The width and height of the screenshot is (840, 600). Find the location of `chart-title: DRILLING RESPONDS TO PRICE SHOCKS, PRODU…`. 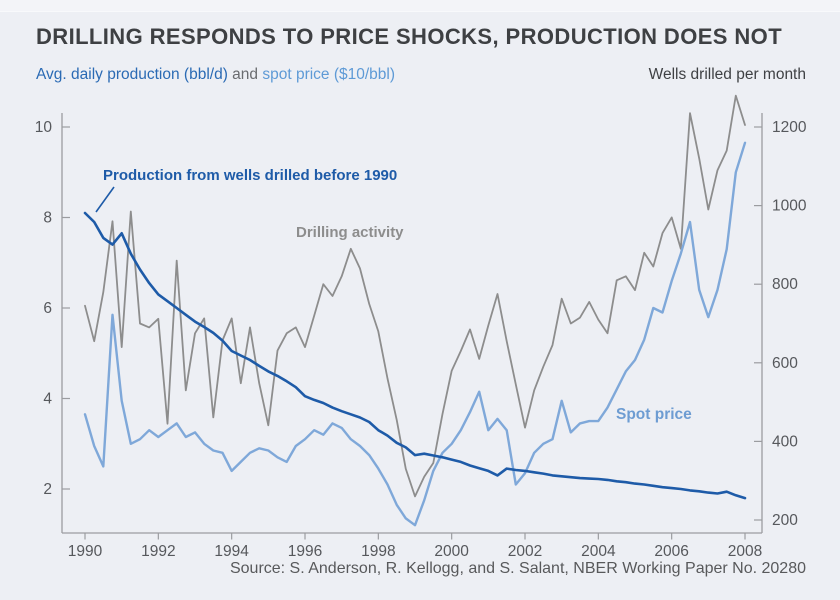

chart-title: DRILLING RESPONDS TO PRICE SHOCKS, PRODU… is located at coordinates (409, 36).